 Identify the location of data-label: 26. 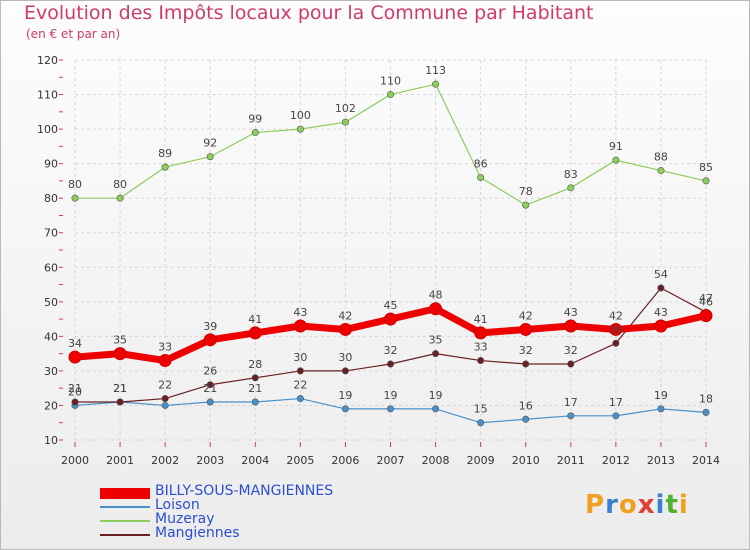
(210, 371).